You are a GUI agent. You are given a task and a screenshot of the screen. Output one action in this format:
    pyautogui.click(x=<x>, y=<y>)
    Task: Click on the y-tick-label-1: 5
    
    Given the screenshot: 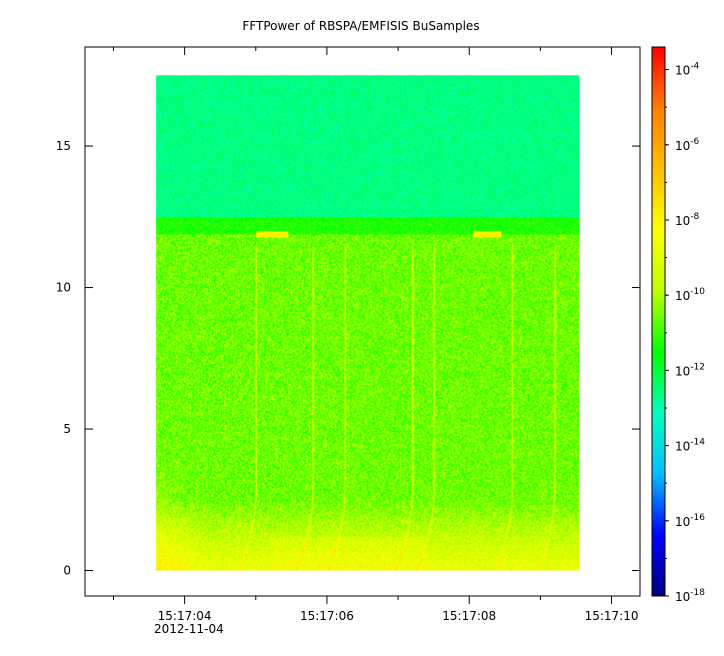 What is the action you would take?
    pyautogui.click(x=67, y=429)
    